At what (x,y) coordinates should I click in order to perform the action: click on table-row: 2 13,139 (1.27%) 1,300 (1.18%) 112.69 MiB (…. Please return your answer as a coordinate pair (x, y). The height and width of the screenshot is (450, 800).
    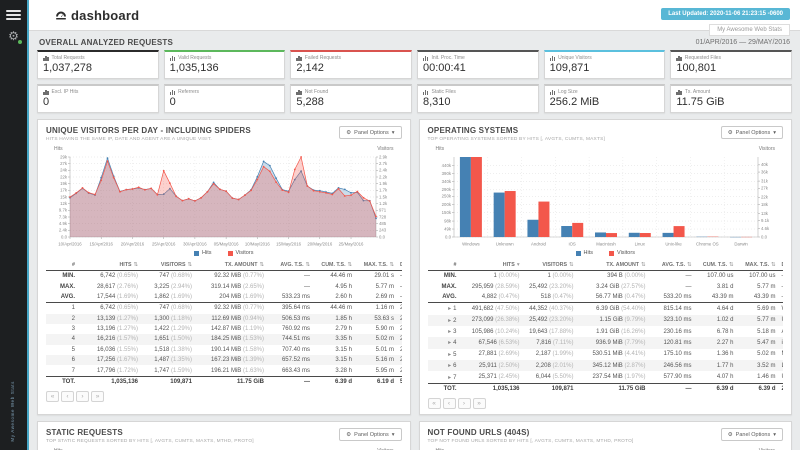
    Looking at the image, I should click on (224, 318).